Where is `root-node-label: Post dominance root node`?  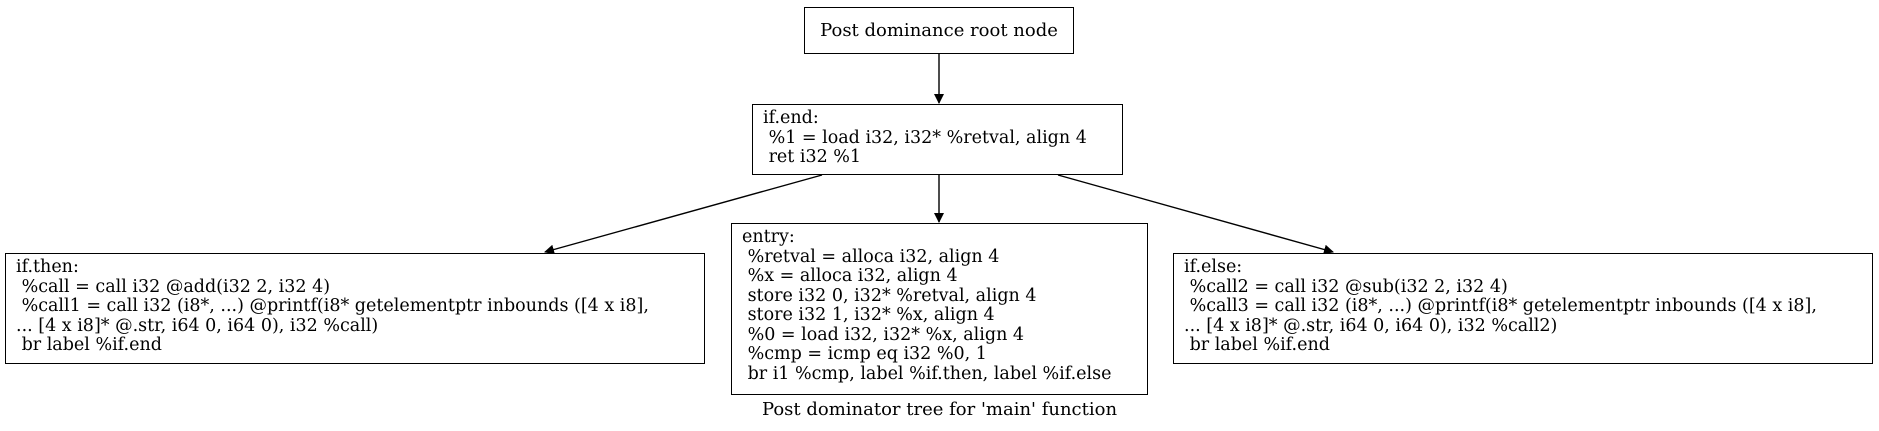 root-node-label: Post dominance root node is located at coordinates (939, 30).